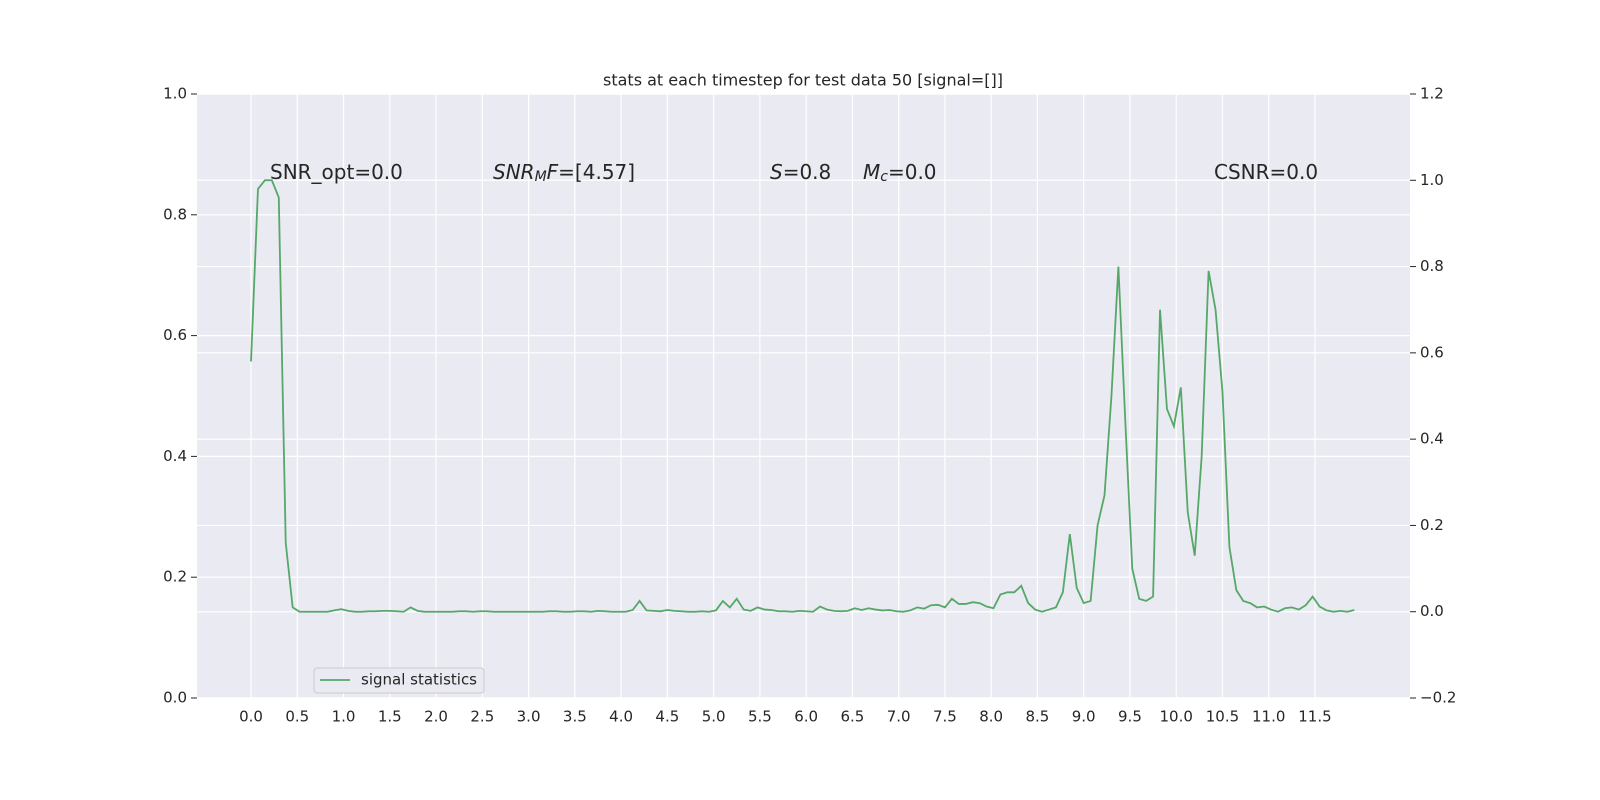  What do you see at coordinates (596, 172) in the screenshot?
I see `annotation-part: =[4.57]` at bounding box center [596, 172].